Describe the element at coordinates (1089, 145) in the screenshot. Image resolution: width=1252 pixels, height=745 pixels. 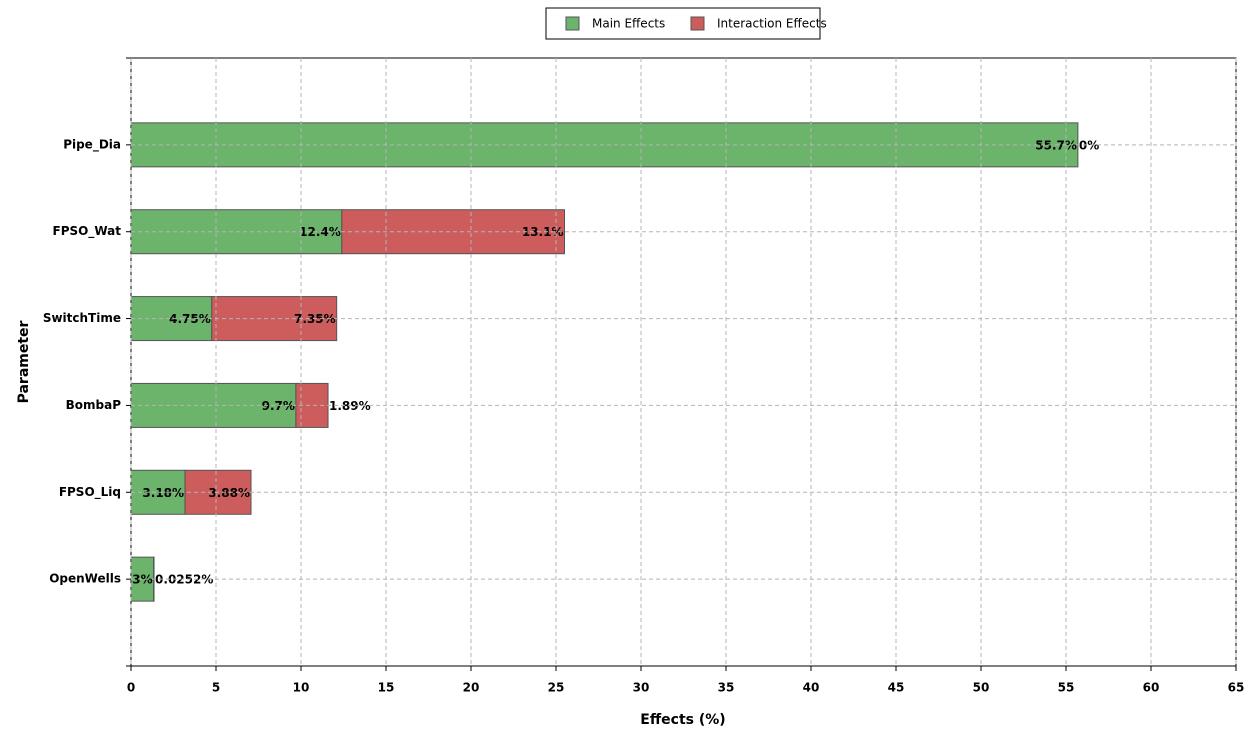
I see `value-label: 0%` at that location.